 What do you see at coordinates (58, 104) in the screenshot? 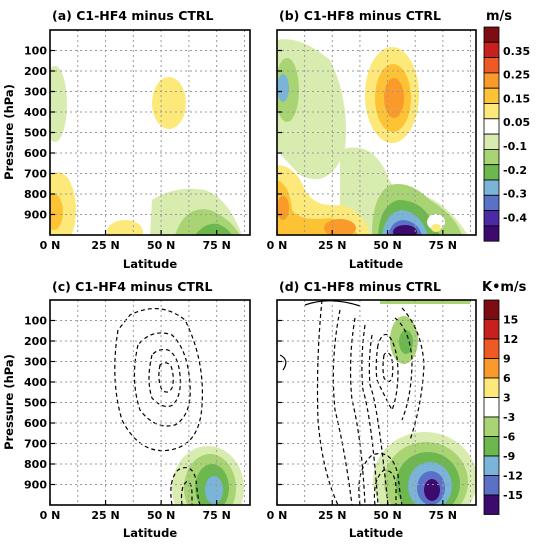
I see `a-blob-left-upper` at bounding box center [58, 104].